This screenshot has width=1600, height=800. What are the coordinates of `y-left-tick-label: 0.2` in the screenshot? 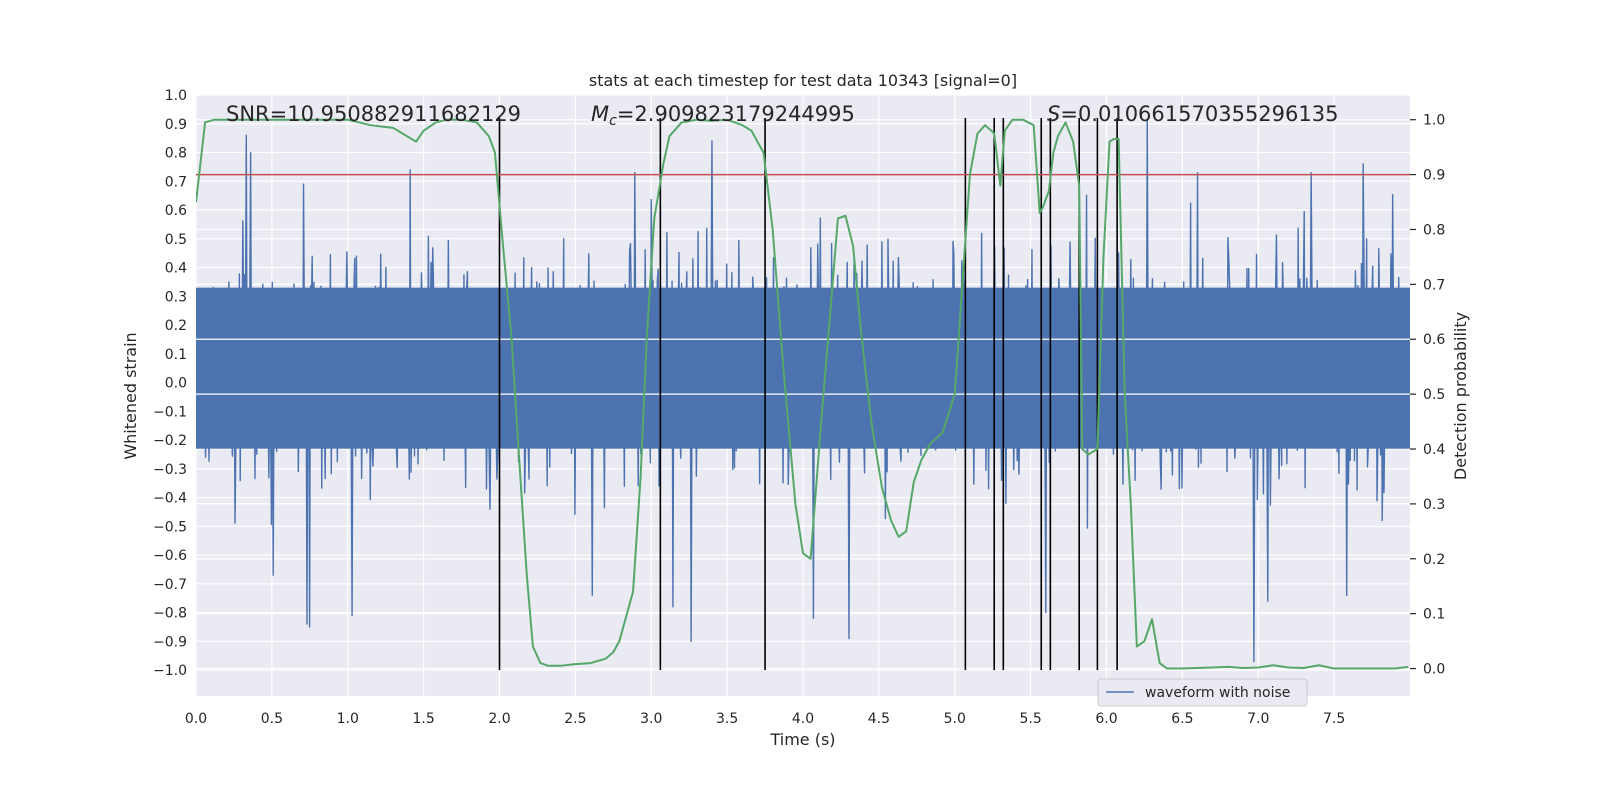 It's located at (176, 326).